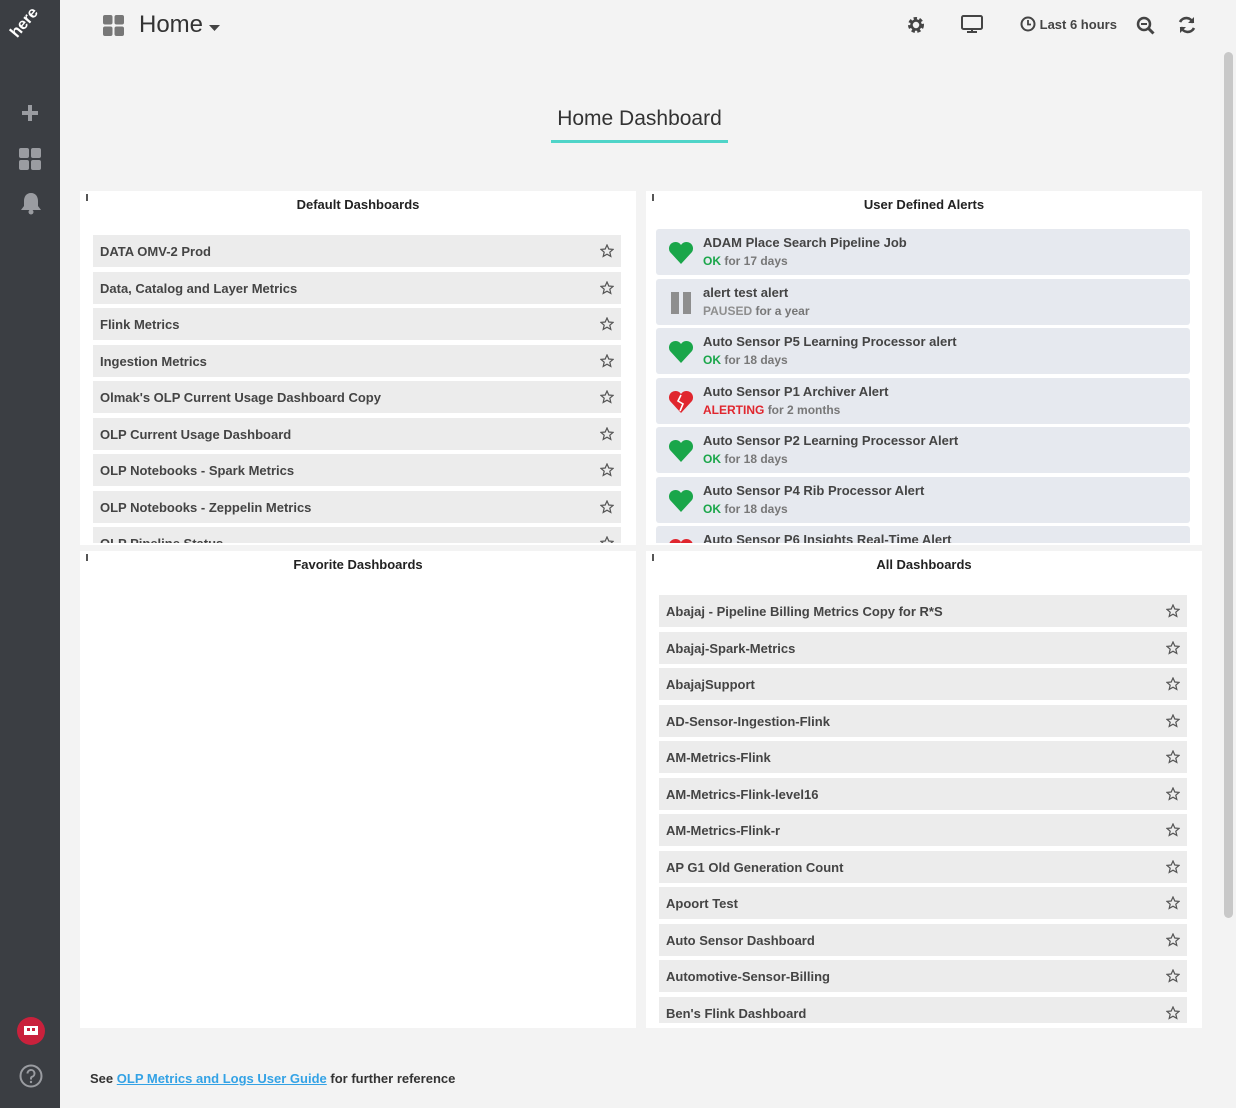 The height and width of the screenshot is (1108, 1236). What do you see at coordinates (740, 940) in the screenshot?
I see `dashboard-name: Auto Sensor Dashboard` at bounding box center [740, 940].